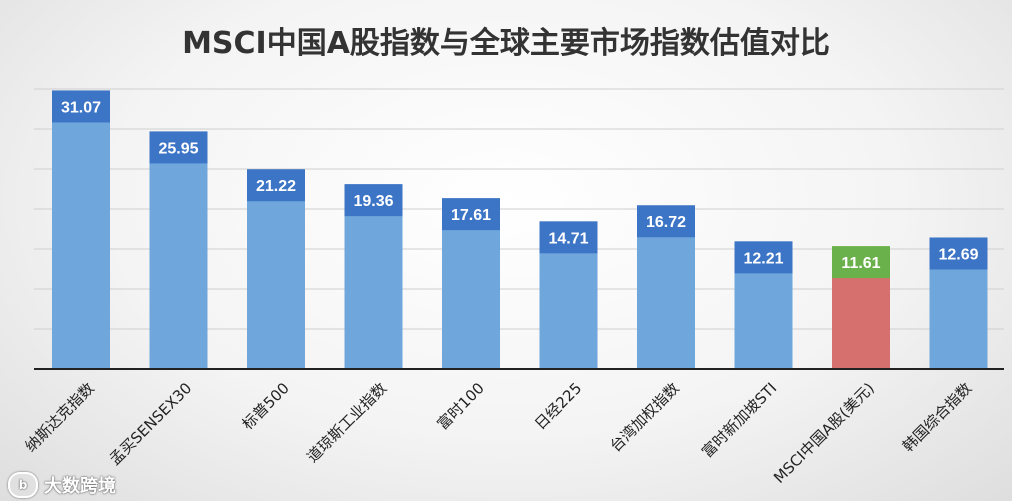  What do you see at coordinates (739, 420) in the screenshot?
I see `category-tick-label: 富时新加坡STI` at bounding box center [739, 420].